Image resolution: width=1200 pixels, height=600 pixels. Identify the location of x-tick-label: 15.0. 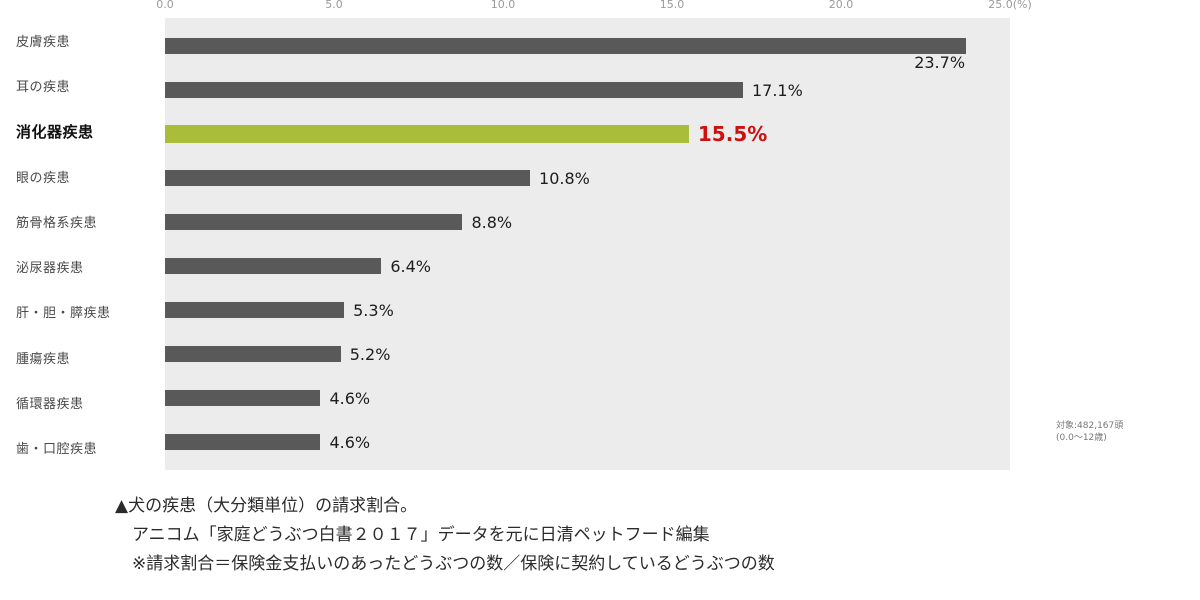
(672, 5).